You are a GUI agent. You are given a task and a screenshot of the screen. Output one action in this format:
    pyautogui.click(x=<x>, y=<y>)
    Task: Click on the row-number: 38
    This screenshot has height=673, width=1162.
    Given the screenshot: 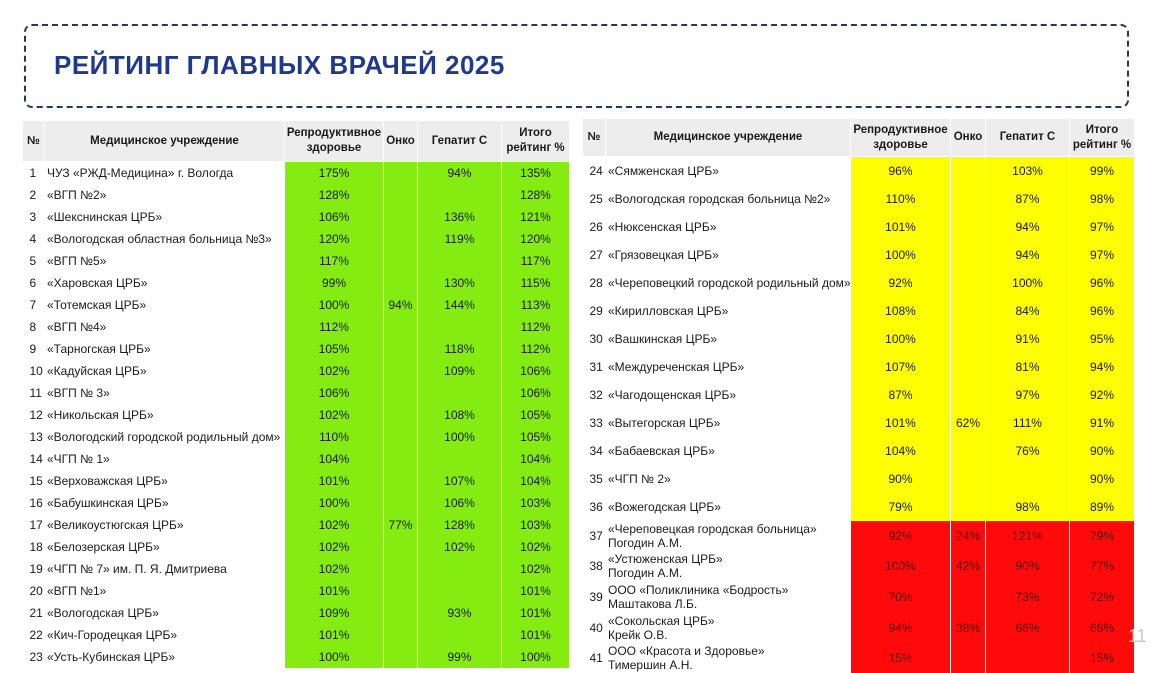 What is the action you would take?
    pyautogui.click(x=594, y=566)
    